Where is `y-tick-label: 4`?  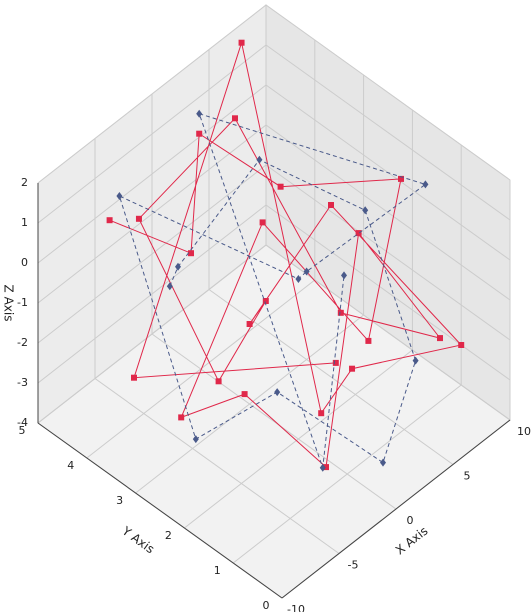
y-tick-label: 4 is located at coordinates (70, 465).